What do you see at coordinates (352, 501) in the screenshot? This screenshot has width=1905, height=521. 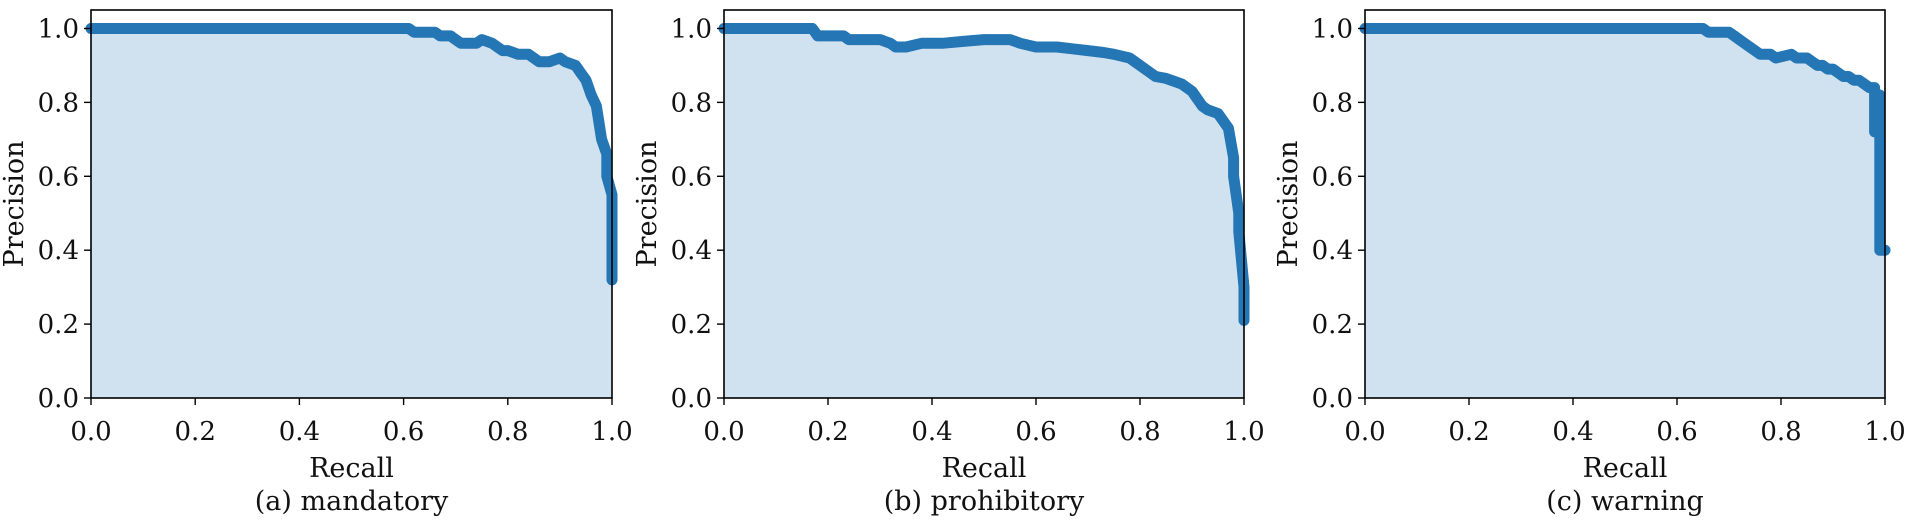 I see `subfigure-caption: (a) mandatory` at bounding box center [352, 501].